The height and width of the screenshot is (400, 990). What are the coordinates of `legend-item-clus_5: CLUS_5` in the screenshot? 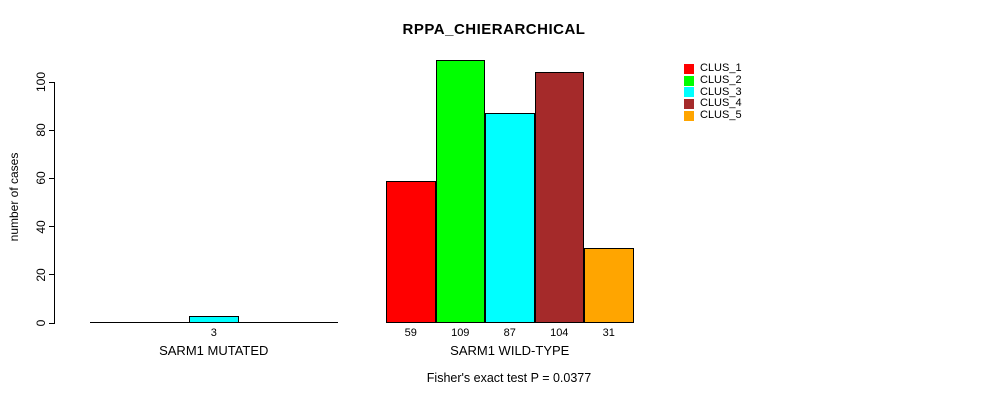 It's located at (713, 116).